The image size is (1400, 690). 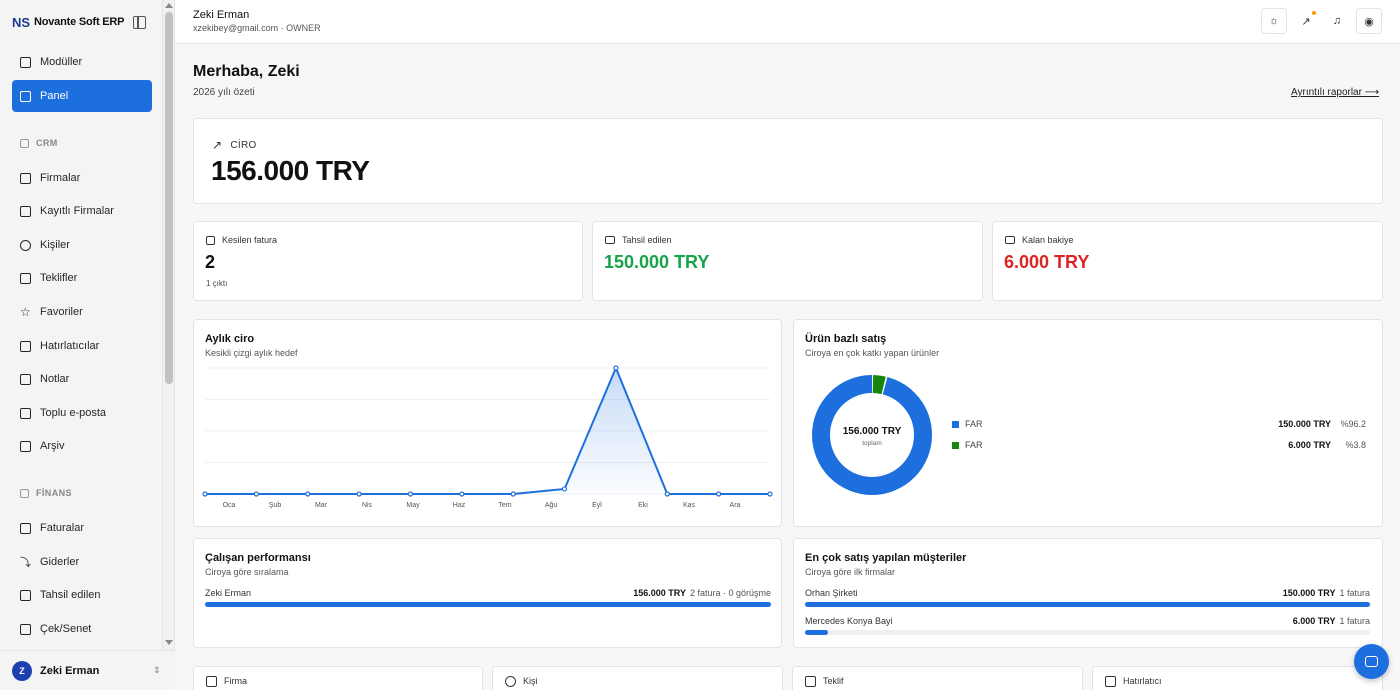 I want to click on quick-card-label: Teklif, so click(x=833, y=681).